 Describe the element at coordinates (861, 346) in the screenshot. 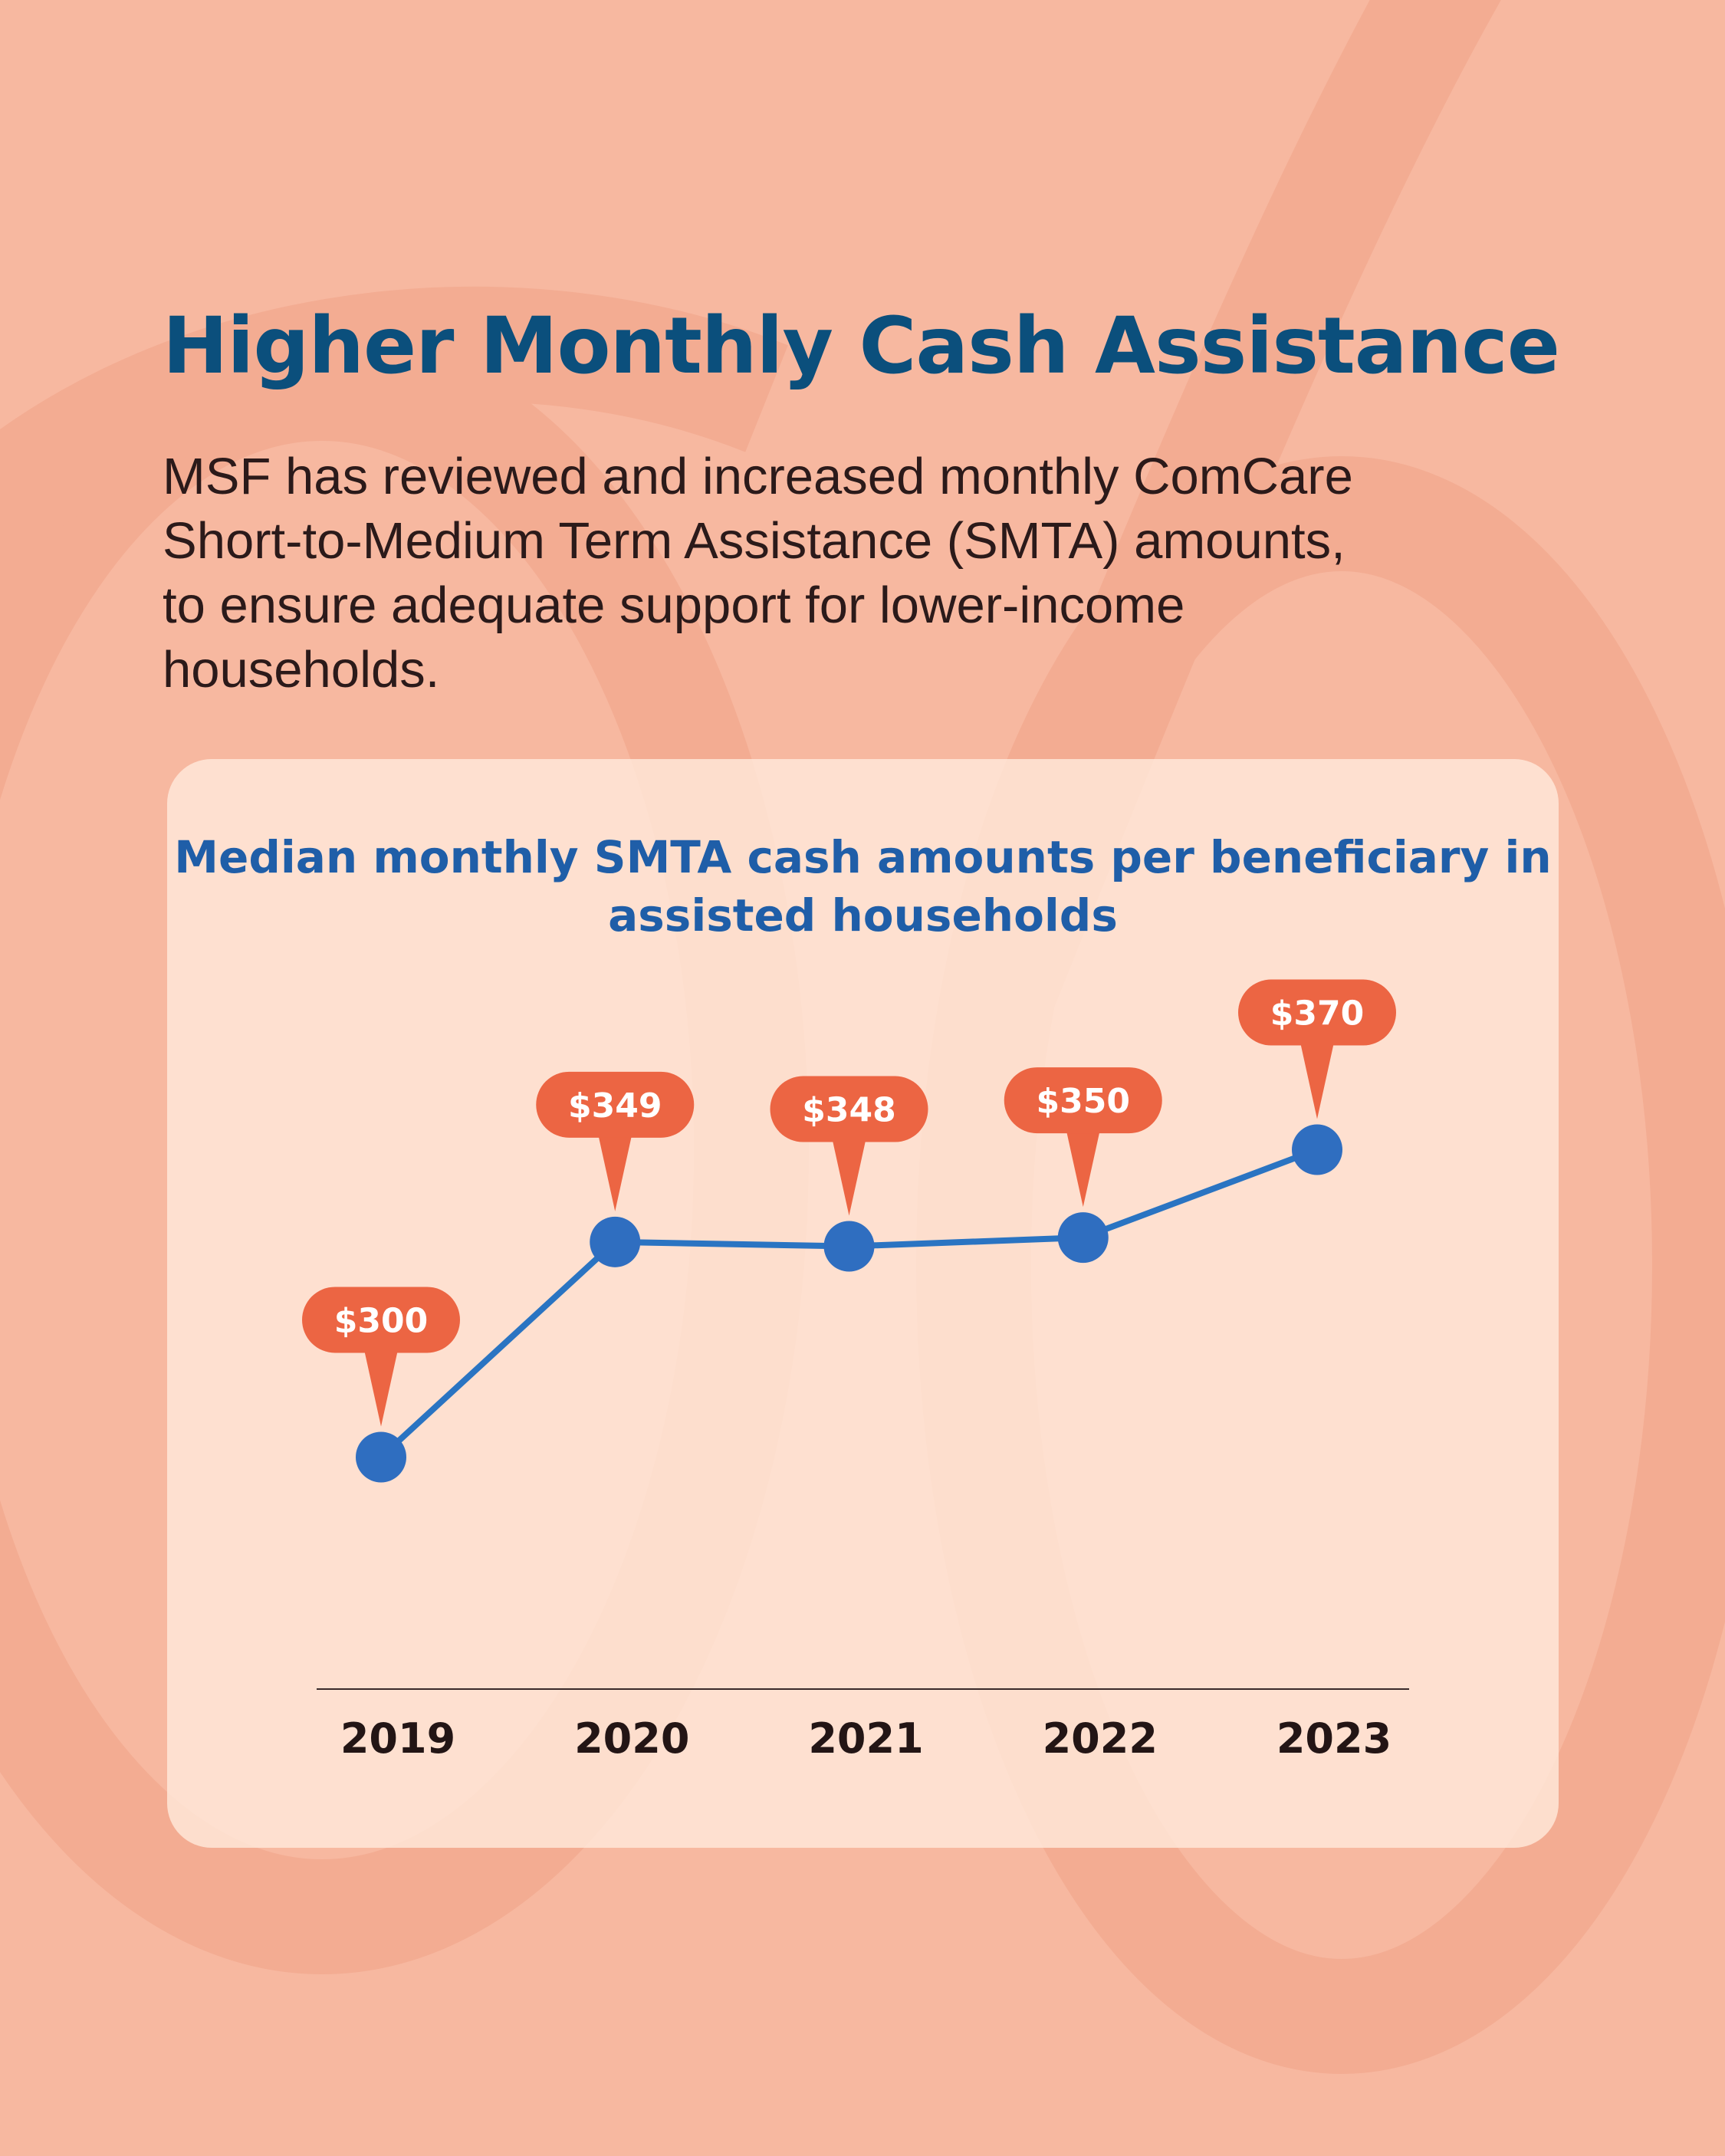

I see `page-title: Higher Monthly Cash Assistance` at that location.